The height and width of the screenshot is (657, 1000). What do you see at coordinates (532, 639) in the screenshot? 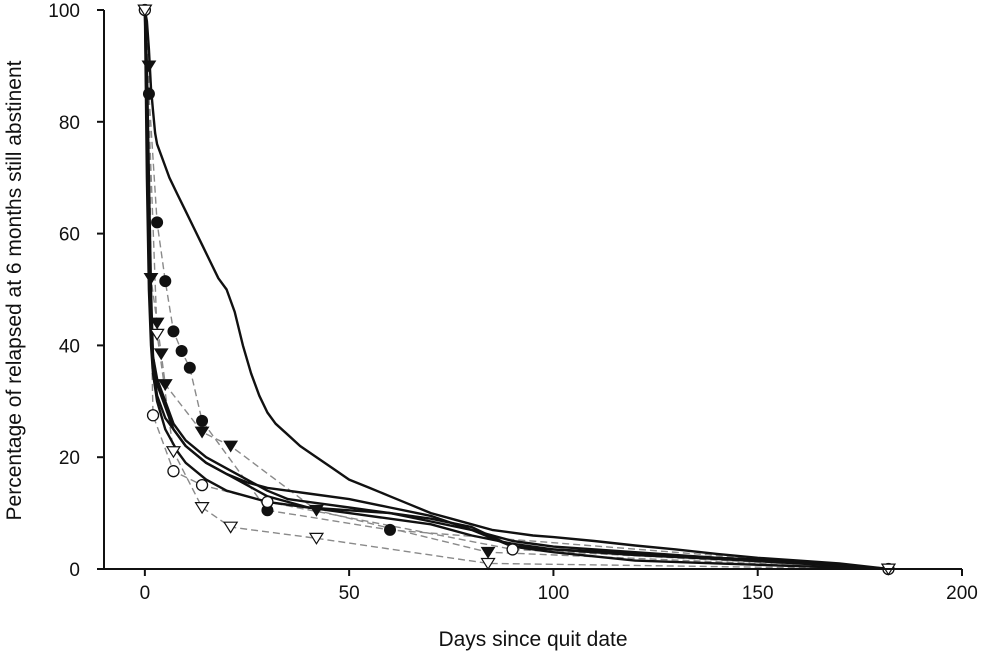
I see `x-axis-title: Days since quit date` at bounding box center [532, 639].